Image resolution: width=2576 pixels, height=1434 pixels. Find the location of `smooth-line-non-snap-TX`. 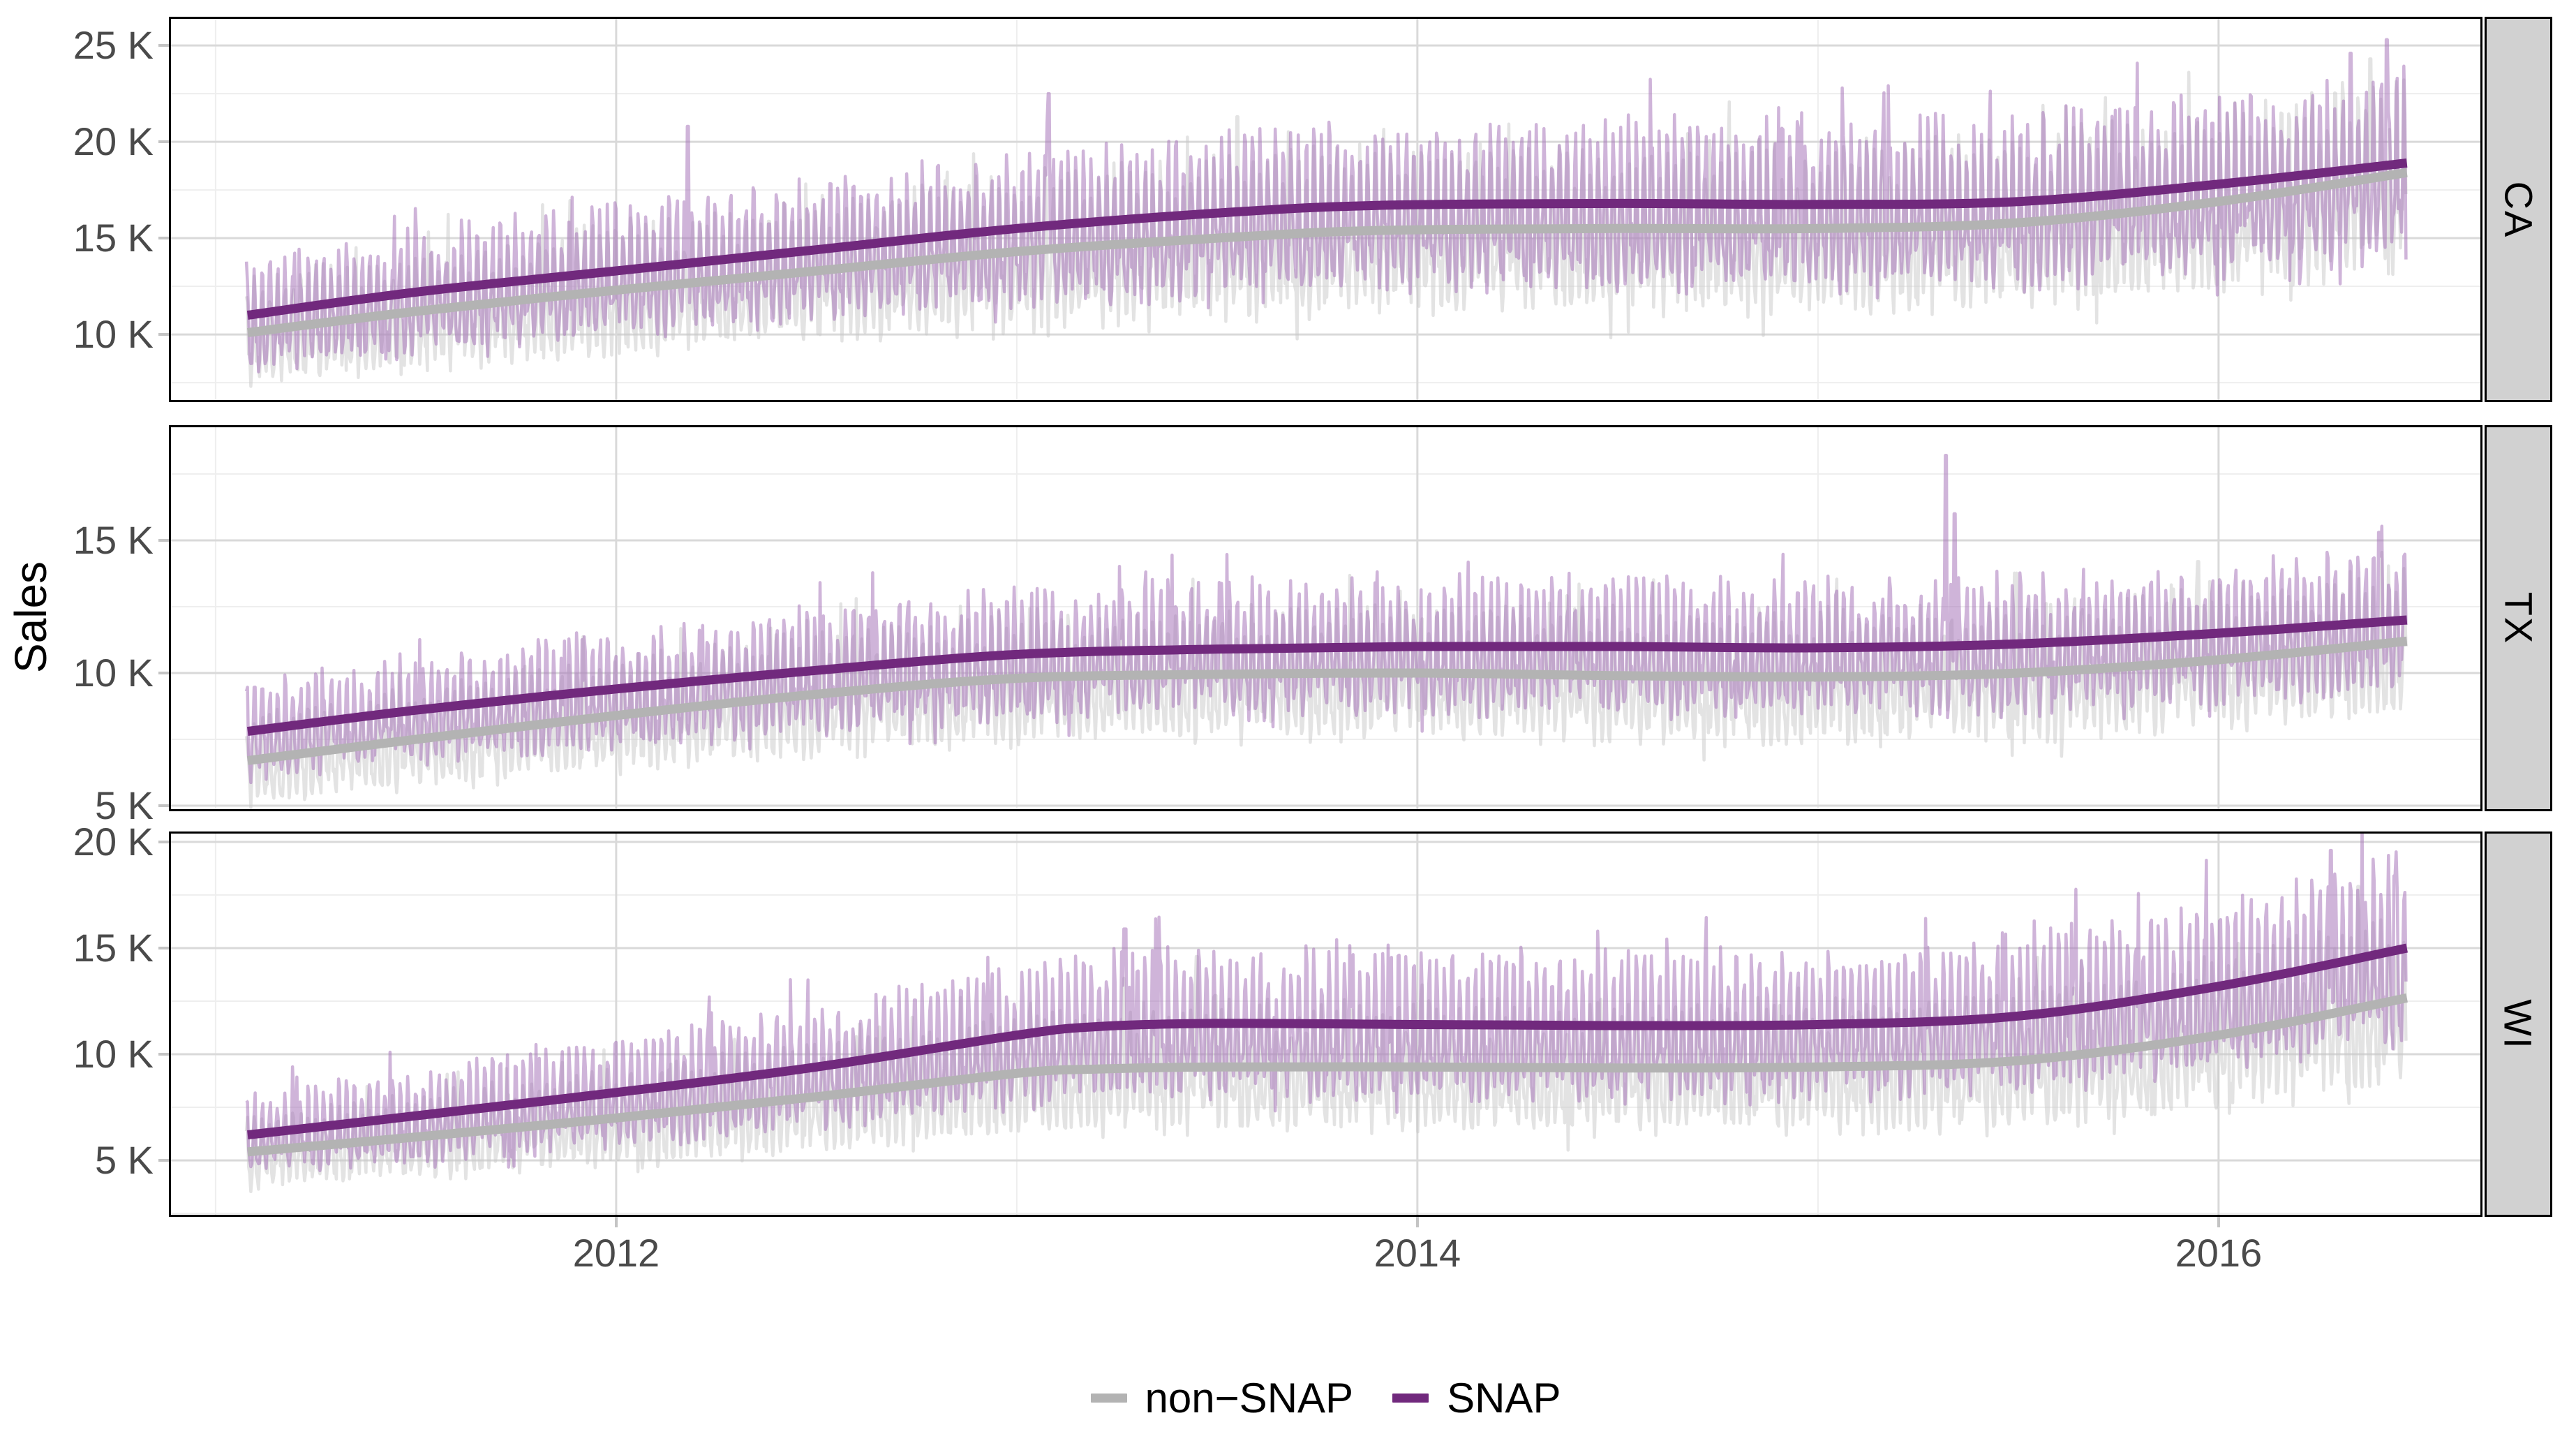

smooth-line-non-snap-TX is located at coordinates (1327, 700).